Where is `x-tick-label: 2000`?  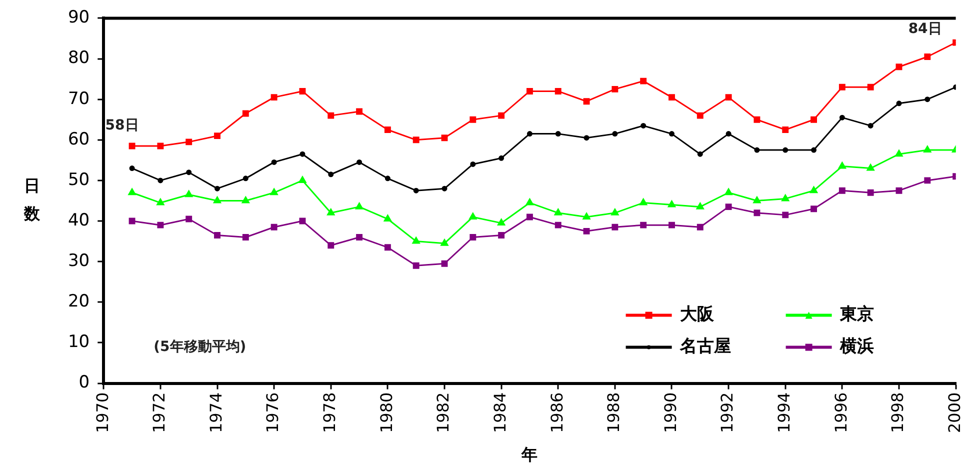 x-tick-label: 2000 is located at coordinates (954, 412).